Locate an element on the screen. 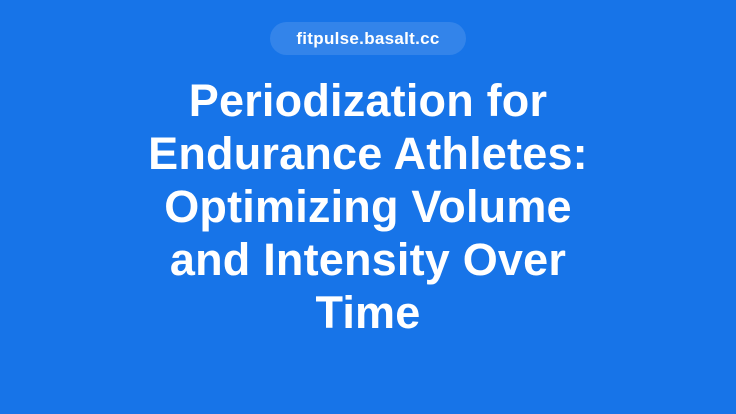 The width and height of the screenshot is (736, 414). site-domain-badge: fitpulse.basalt.cc is located at coordinates (368, 38).